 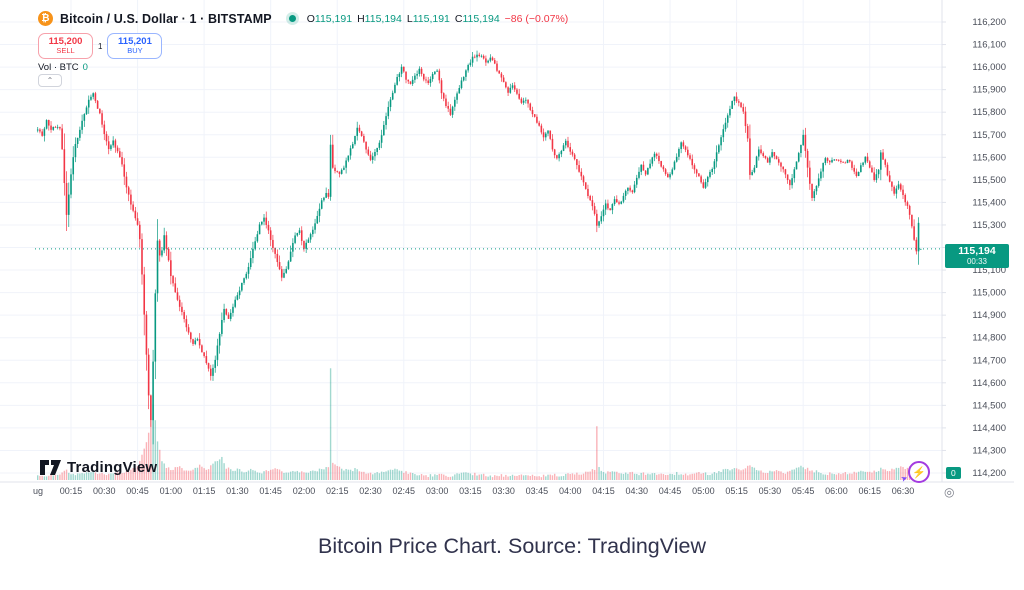 What do you see at coordinates (977, 251) in the screenshot?
I see `current-price-value: 115,194` at bounding box center [977, 251].